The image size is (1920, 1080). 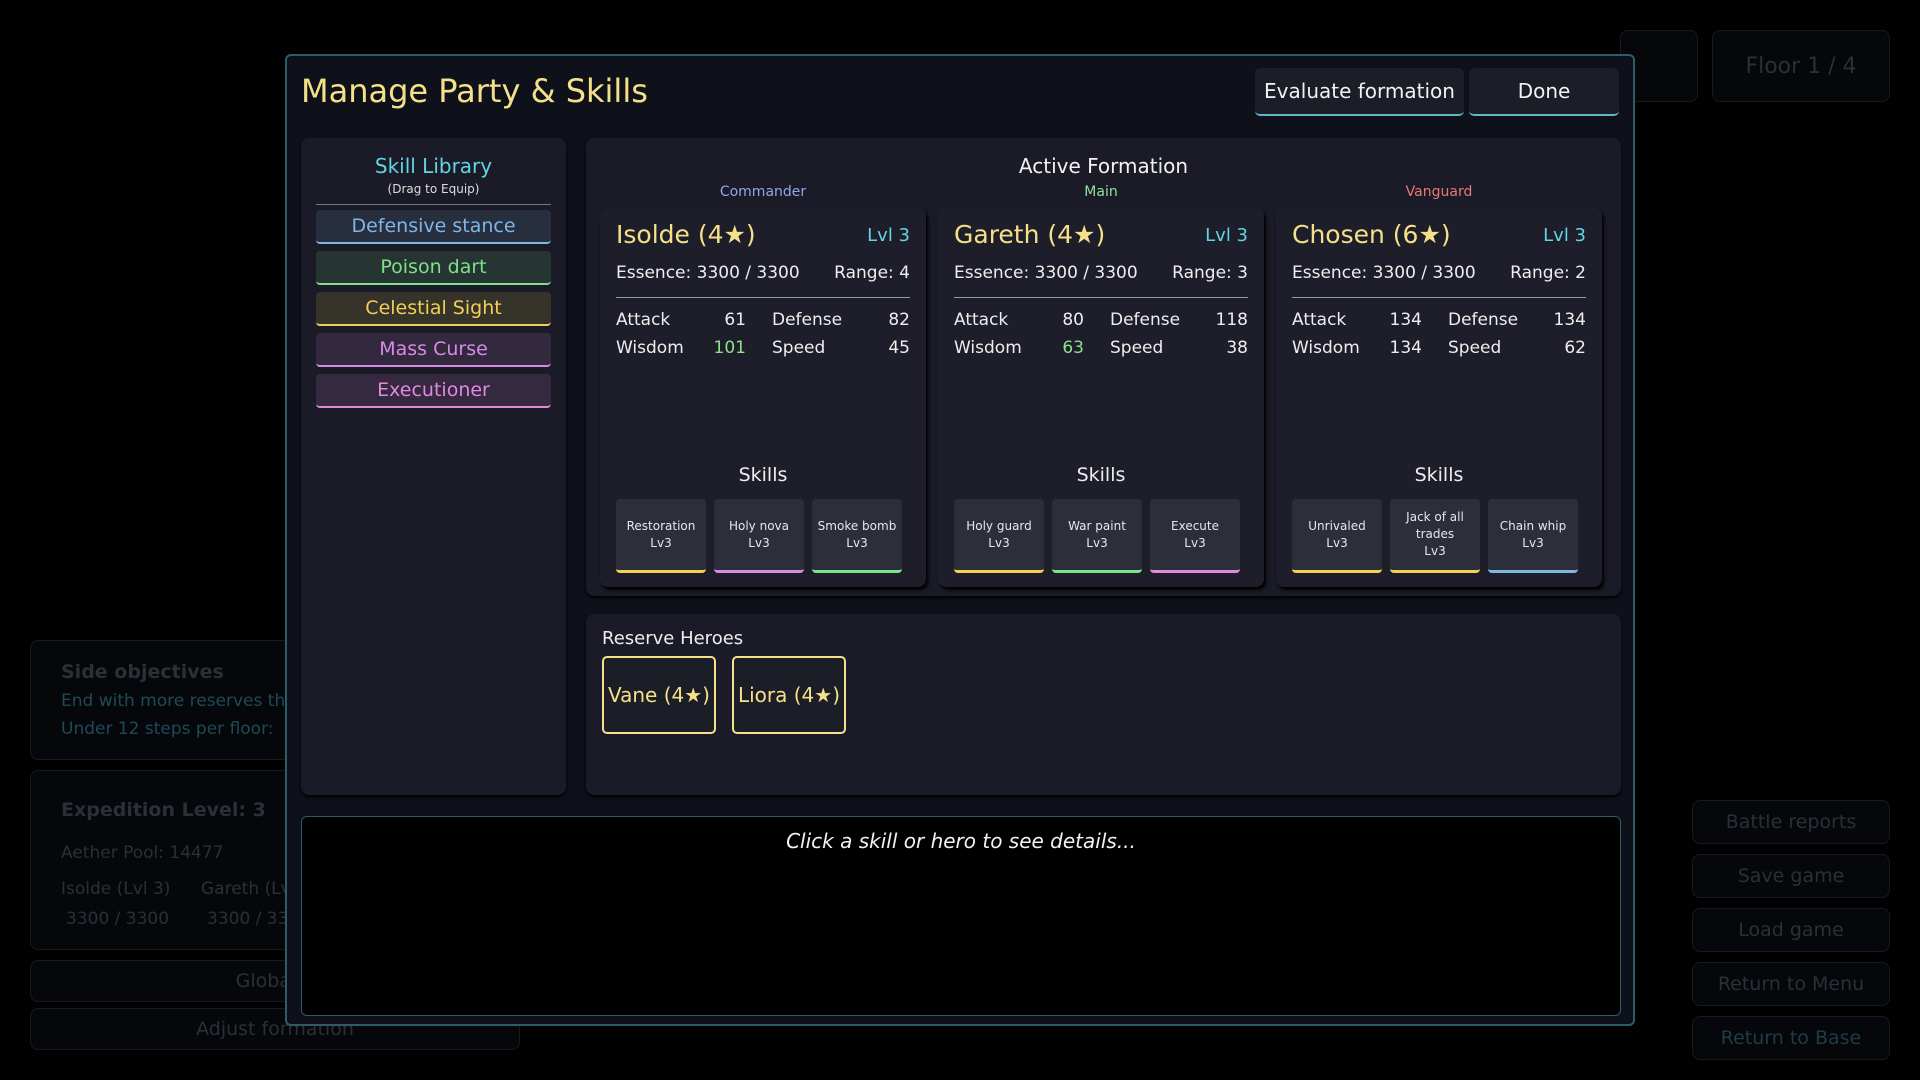 I want to click on skill-slot: Execute Lv3, so click(x=1195, y=536).